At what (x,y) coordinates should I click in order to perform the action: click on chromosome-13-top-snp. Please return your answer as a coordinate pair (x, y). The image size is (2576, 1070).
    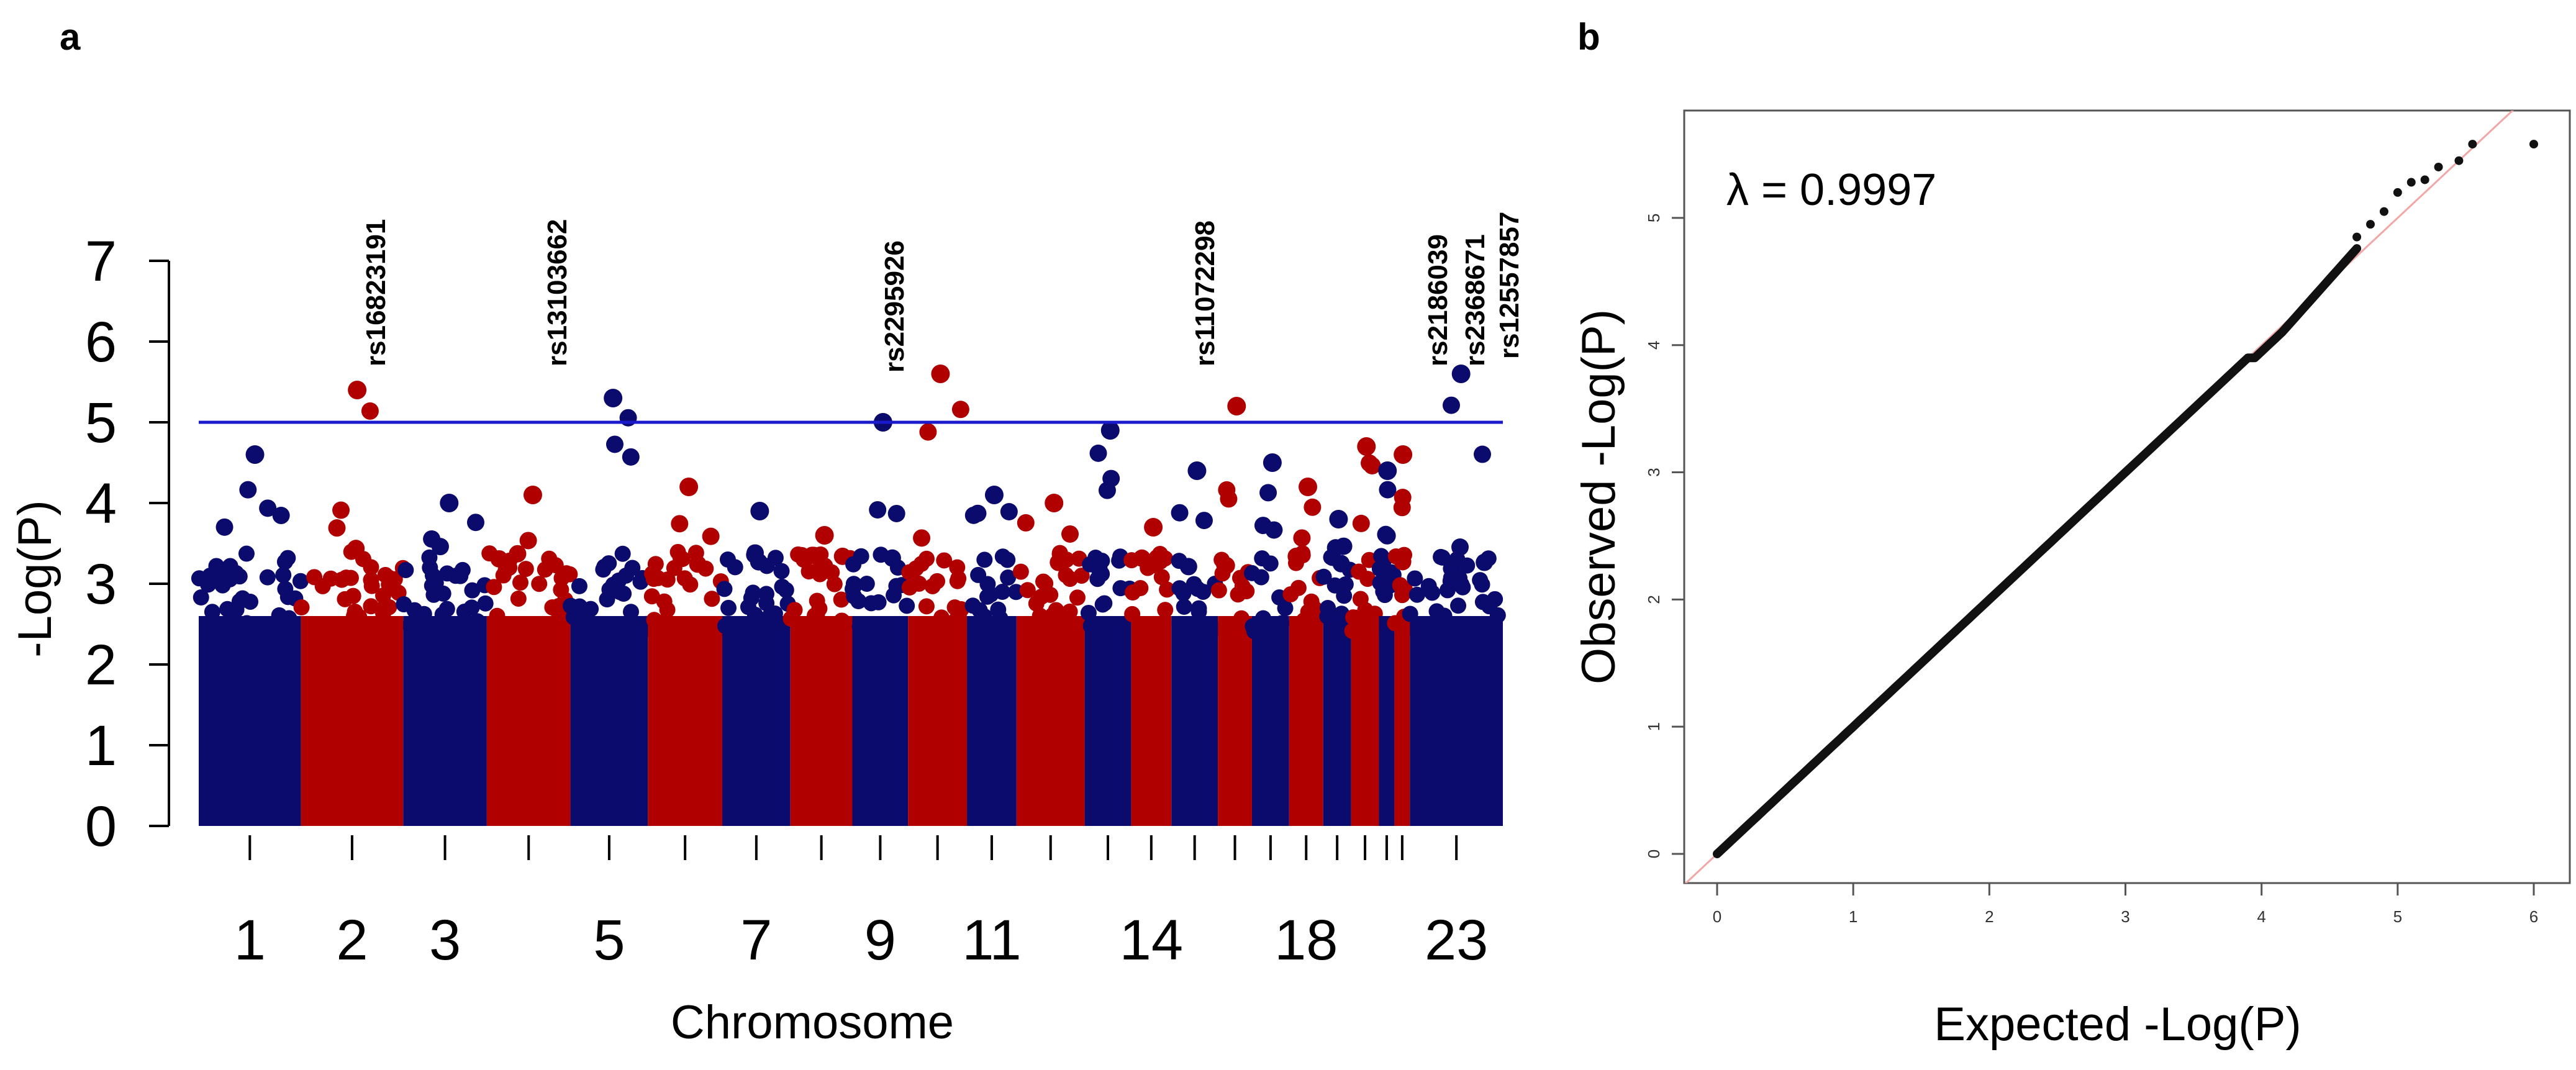
    Looking at the image, I should click on (1110, 430).